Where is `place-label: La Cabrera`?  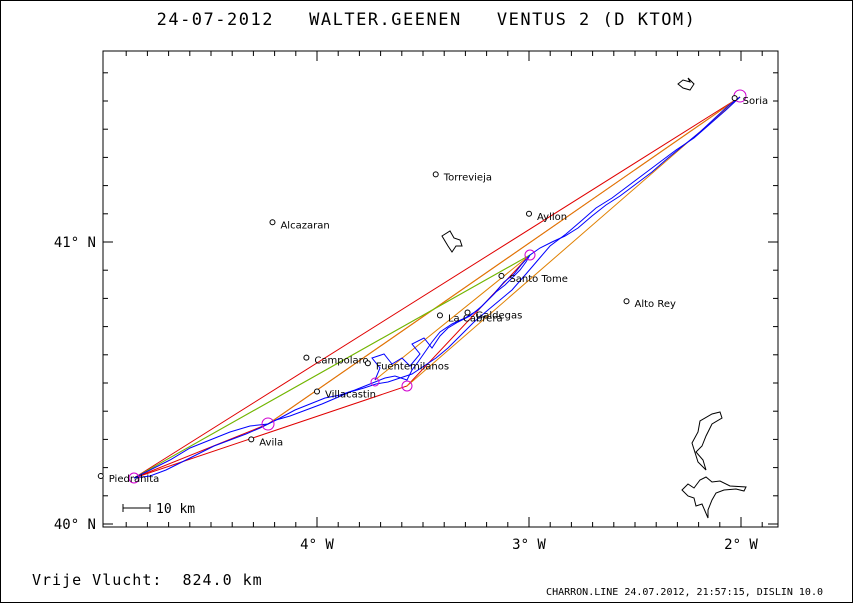 place-label: La Cabrera is located at coordinates (475, 318).